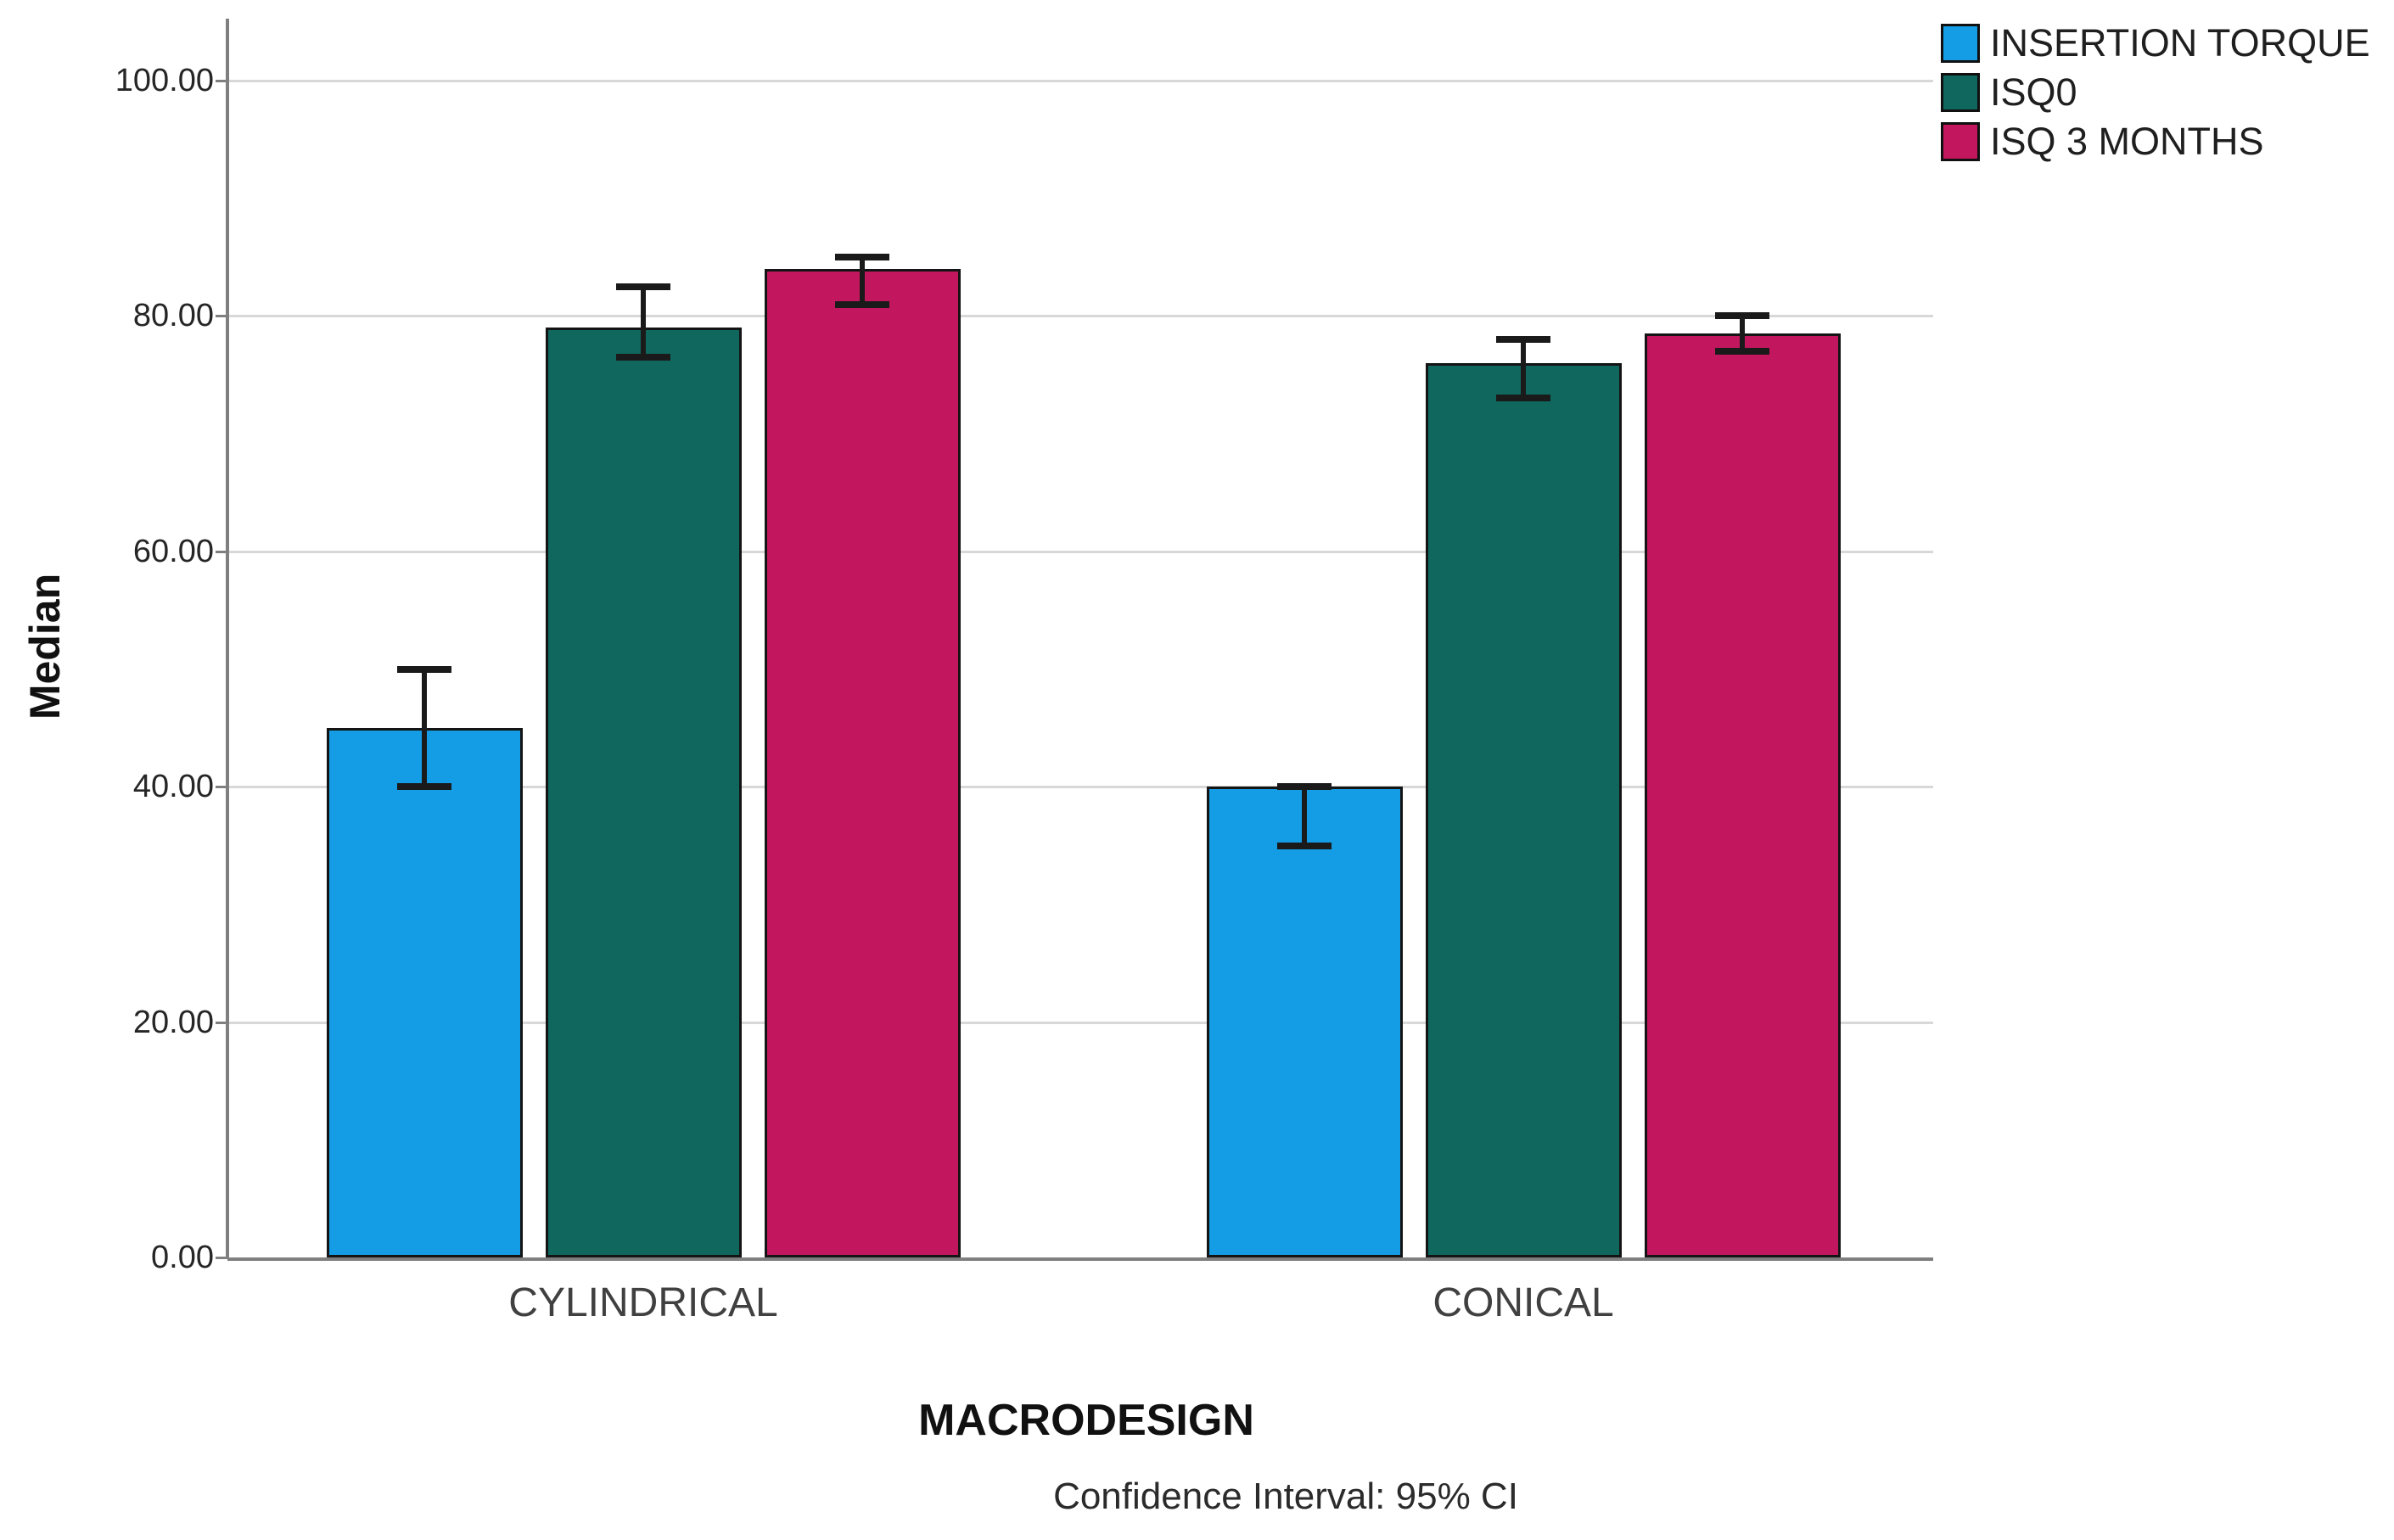  I want to click on y-axis-line, so click(227, 638).